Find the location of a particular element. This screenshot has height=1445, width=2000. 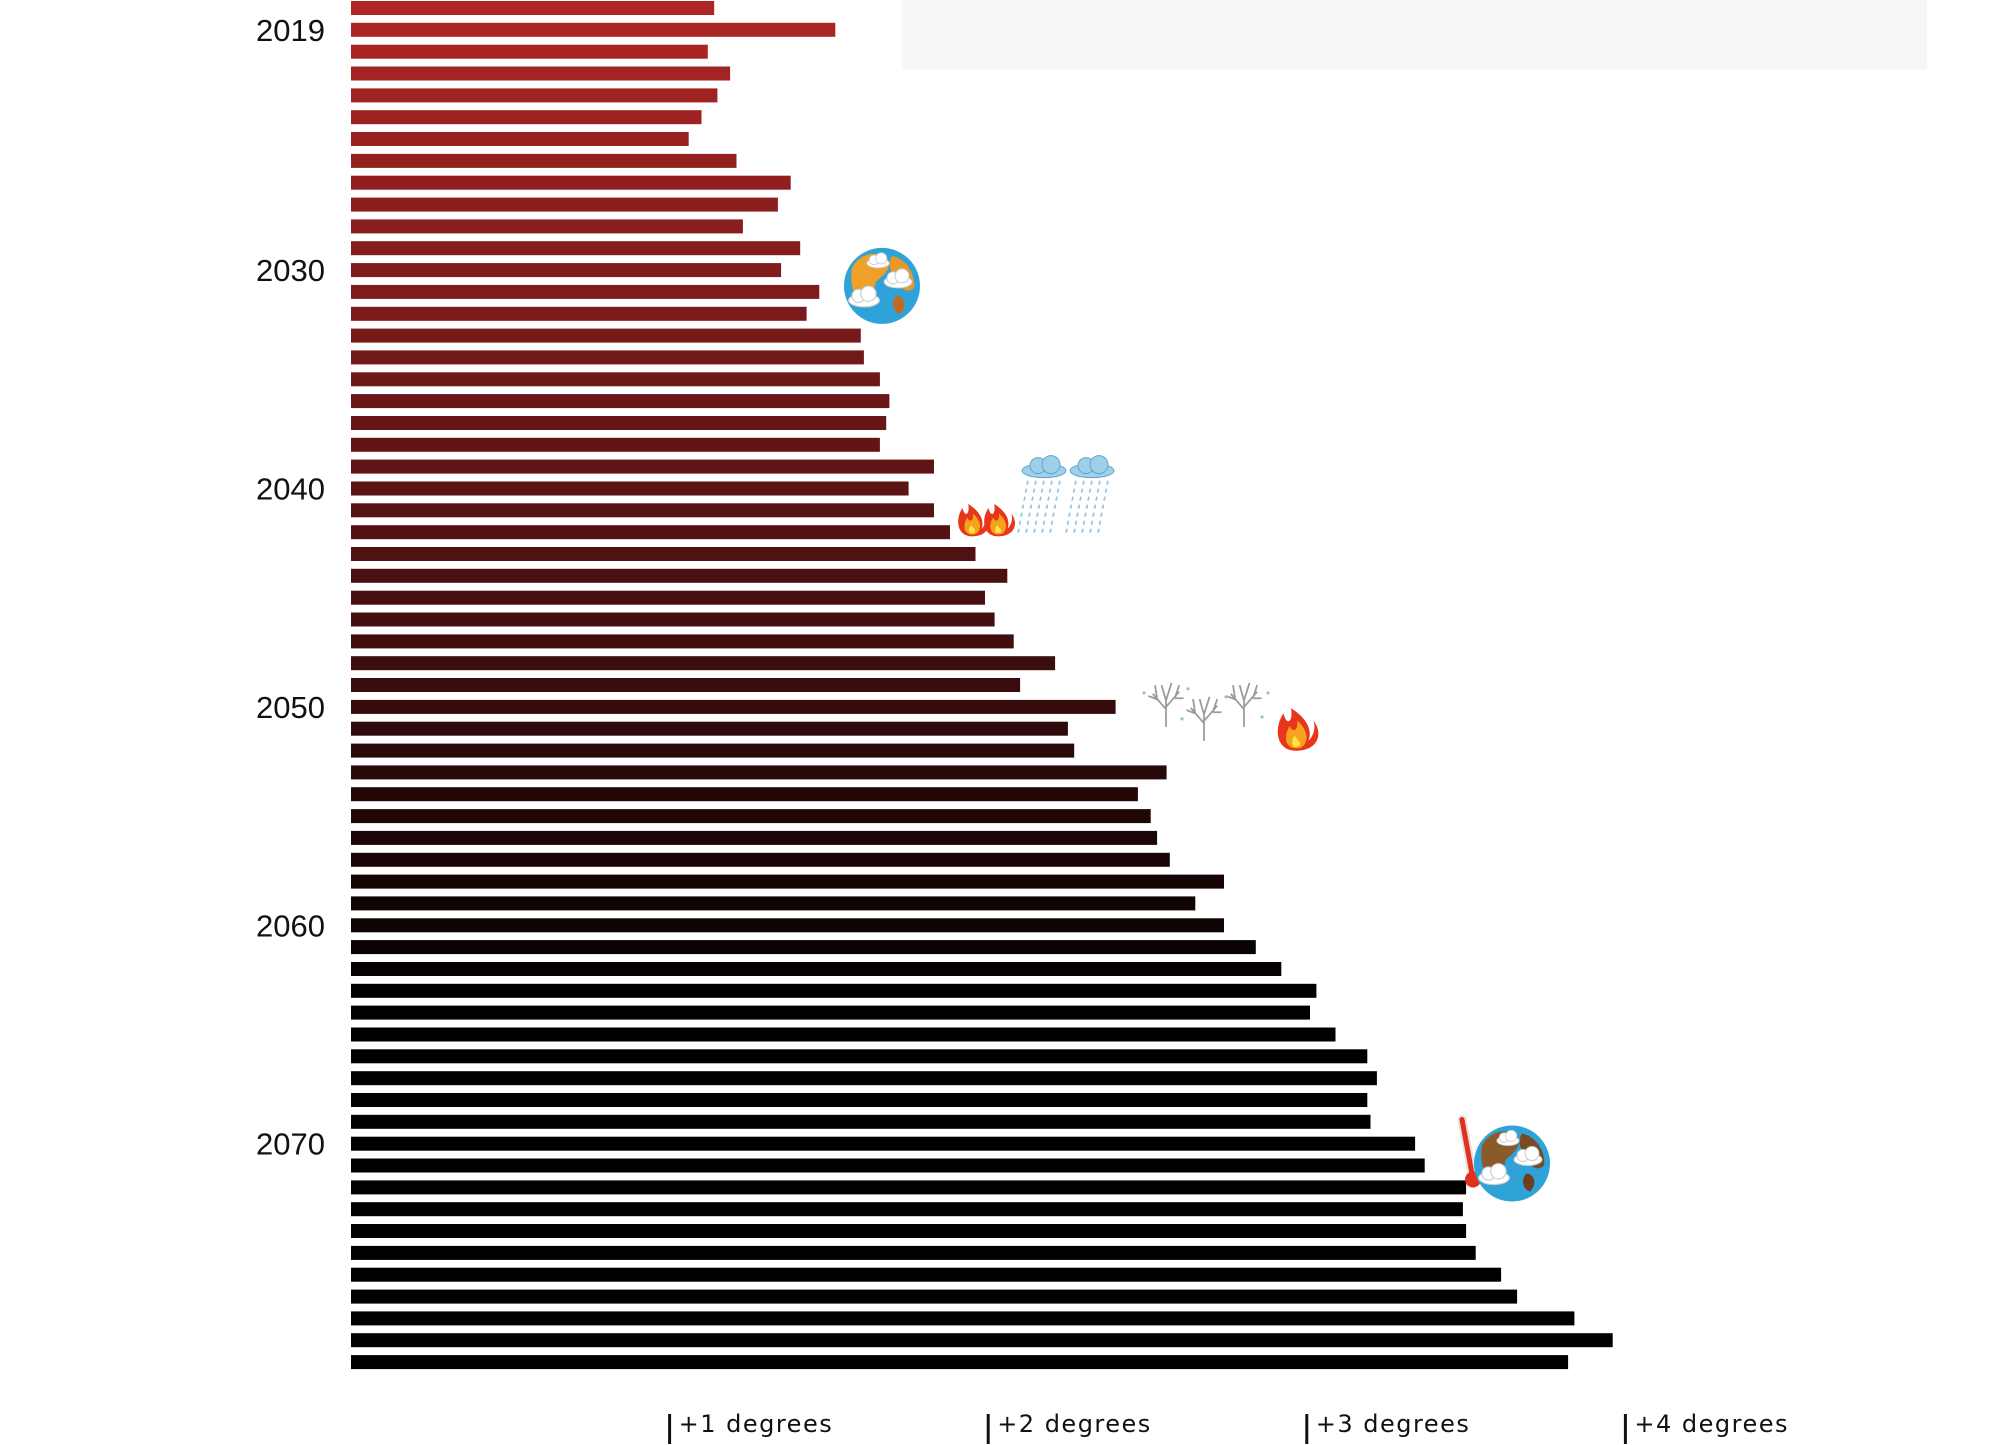

bar-2027 is located at coordinates (564, 204).